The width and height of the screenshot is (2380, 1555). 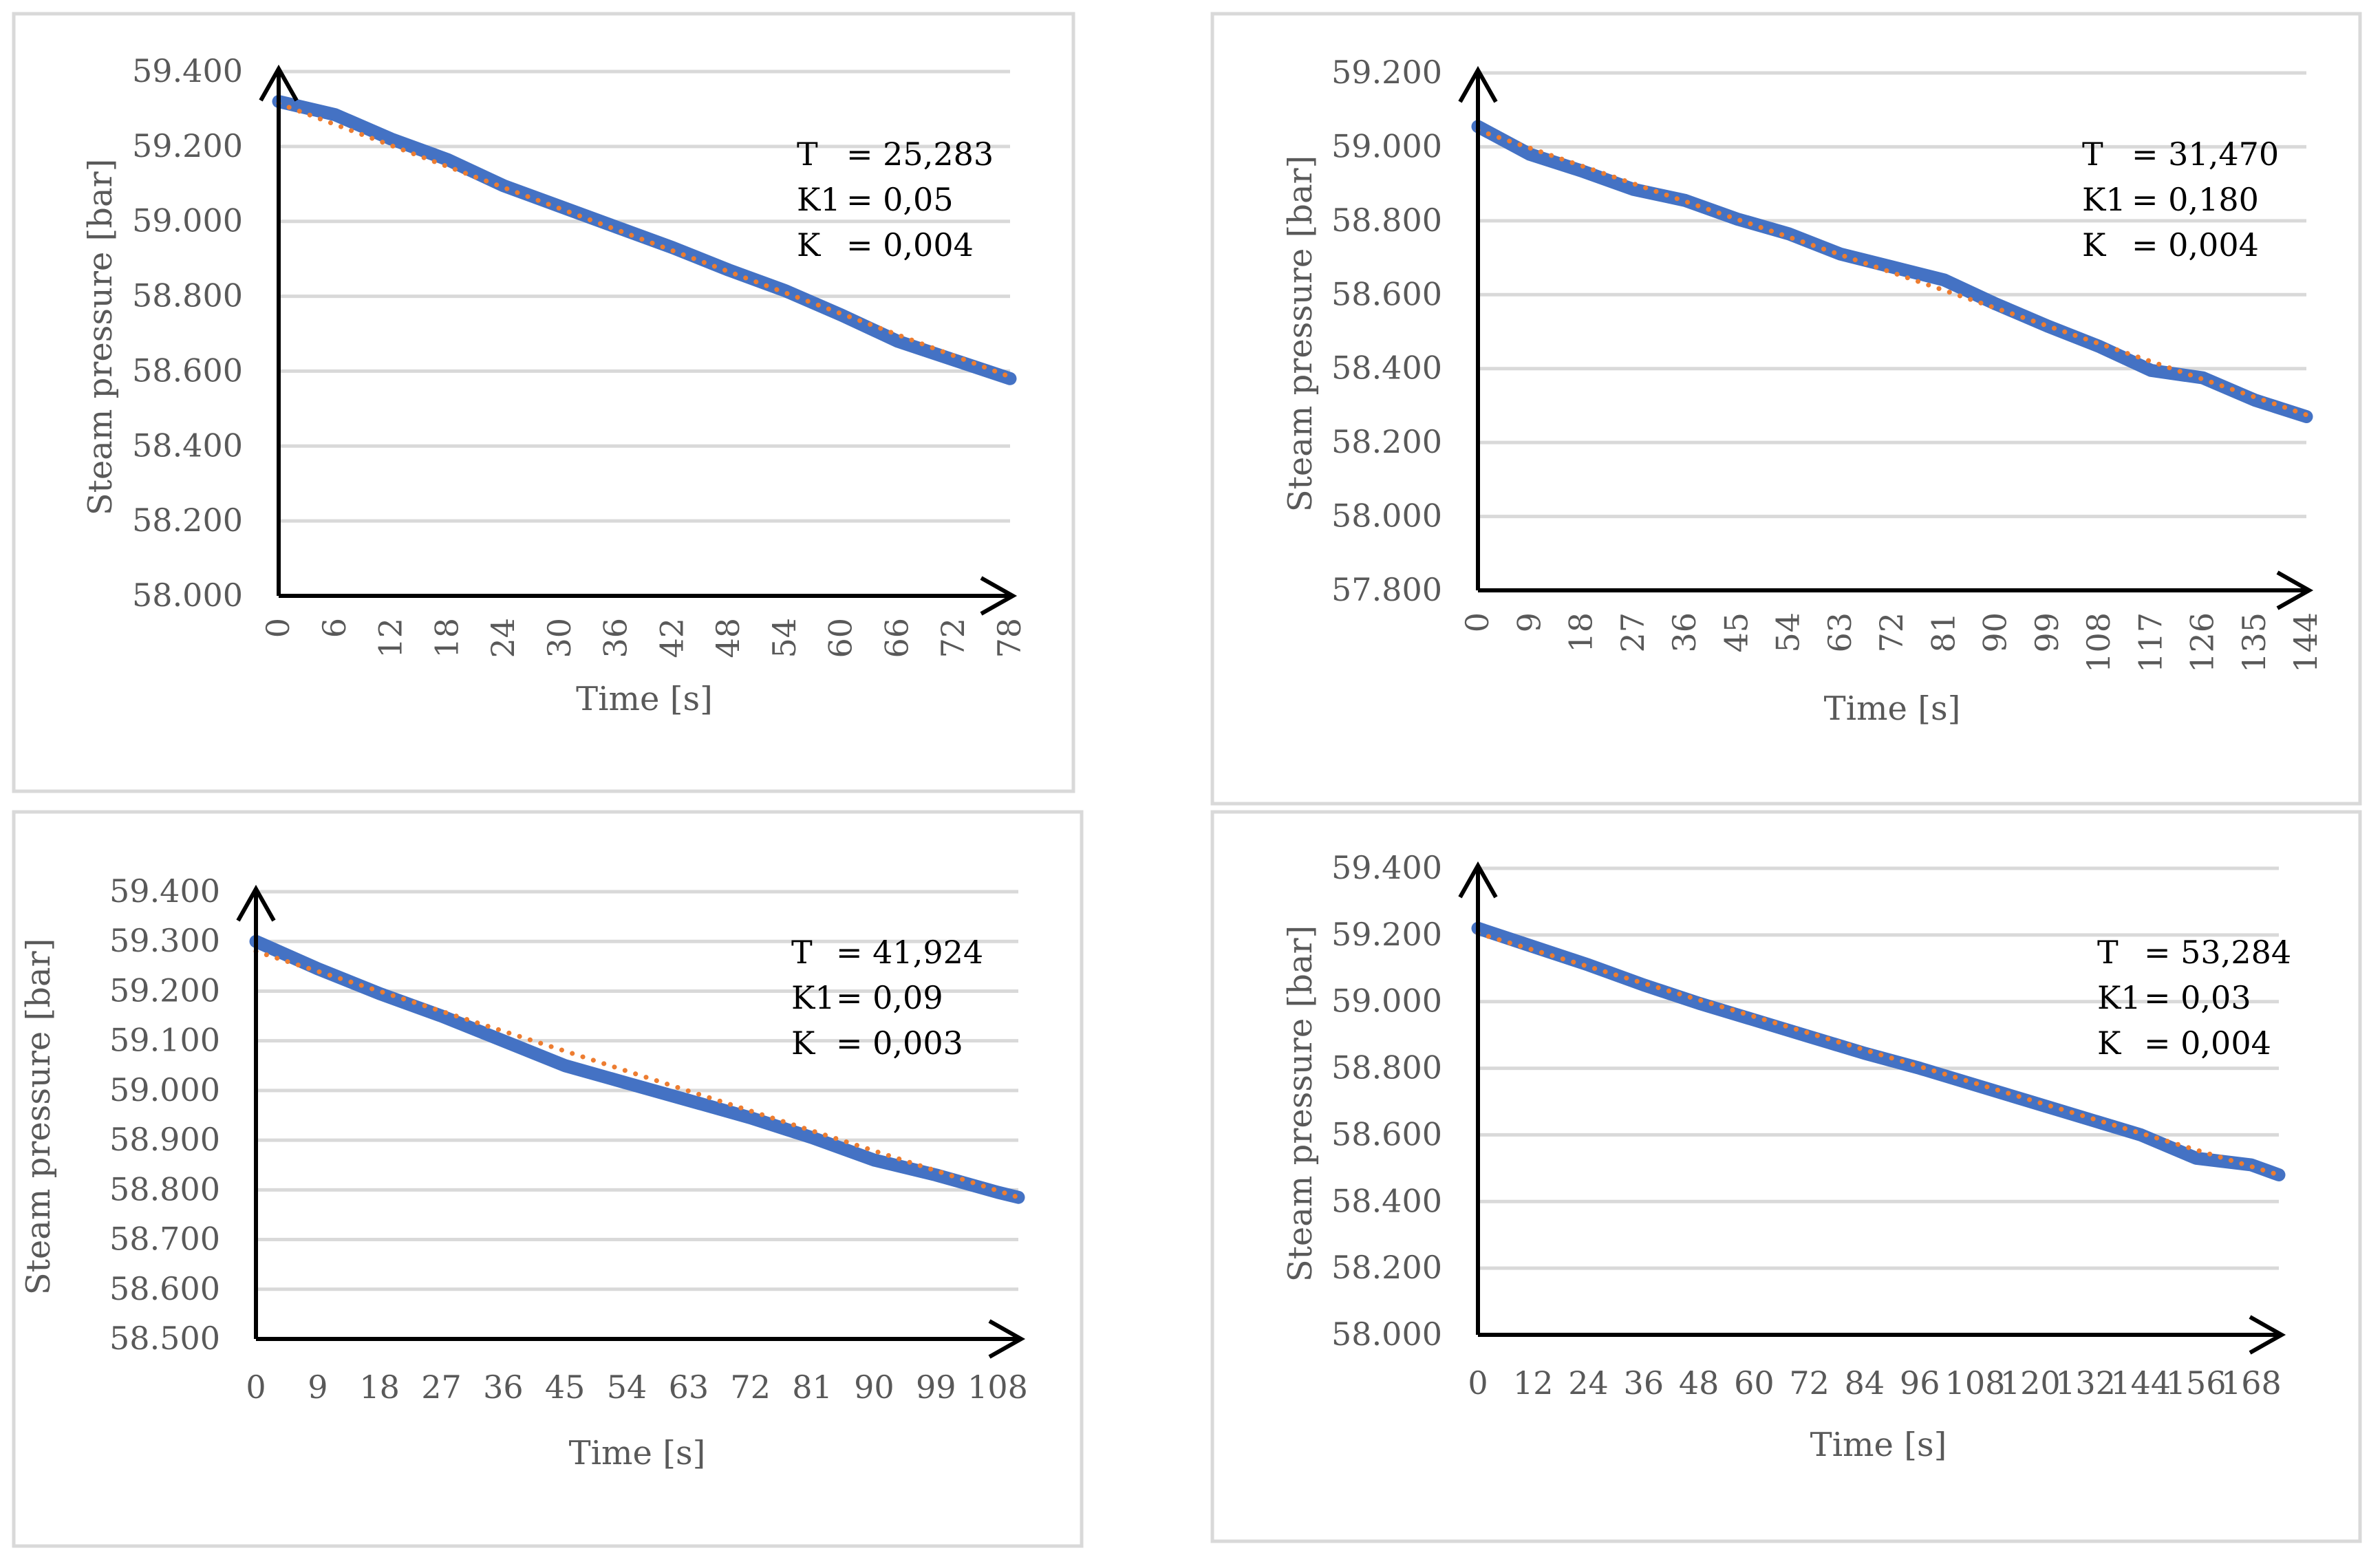 What do you see at coordinates (187, 445) in the screenshot?
I see `y-tick-label: 58.400` at bounding box center [187, 445].